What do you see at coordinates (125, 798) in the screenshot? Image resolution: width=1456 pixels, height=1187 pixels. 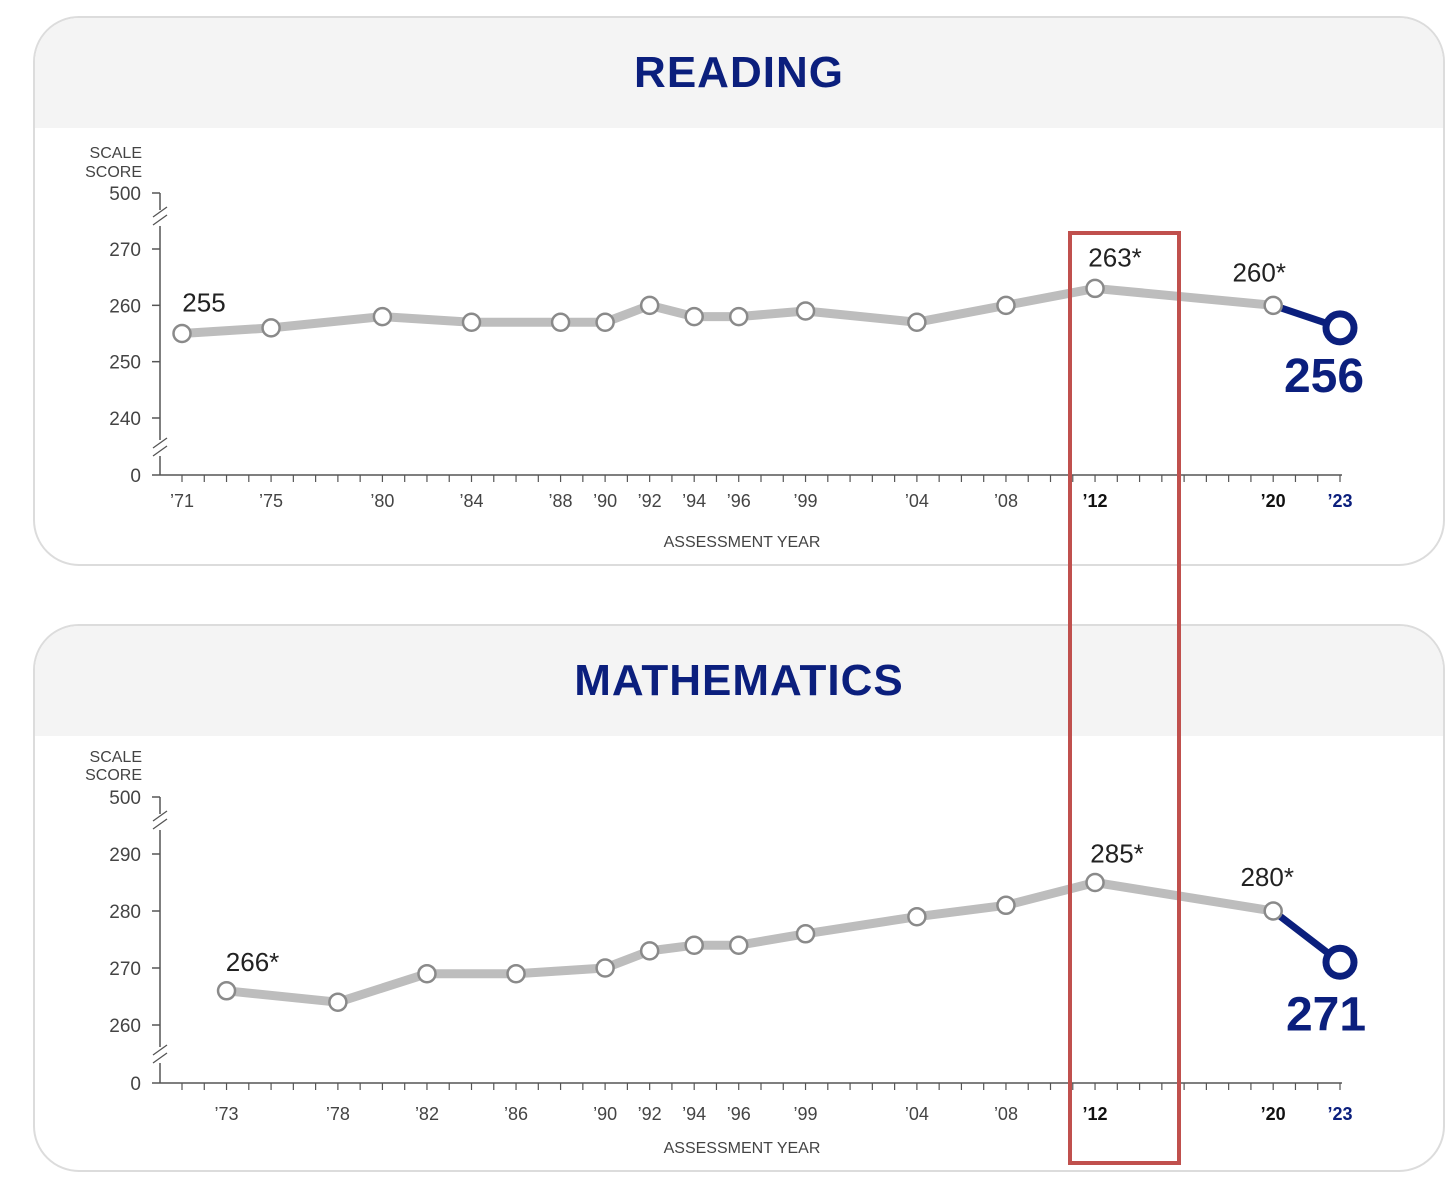 I see `mathematics-y-tick-label: 500` at bounding box center [125, 798].